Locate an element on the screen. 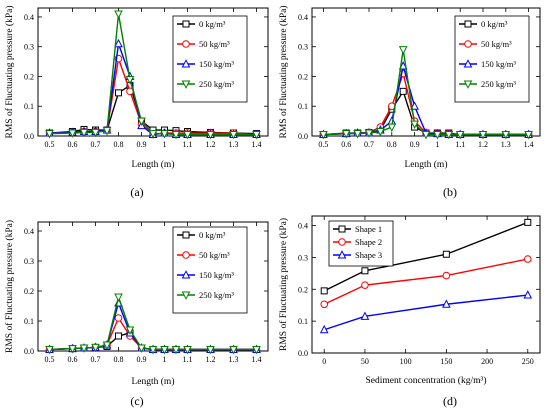 This screenshot has width=550, height=411. x-tick-label: 250 is located at coordinates (528, 361).